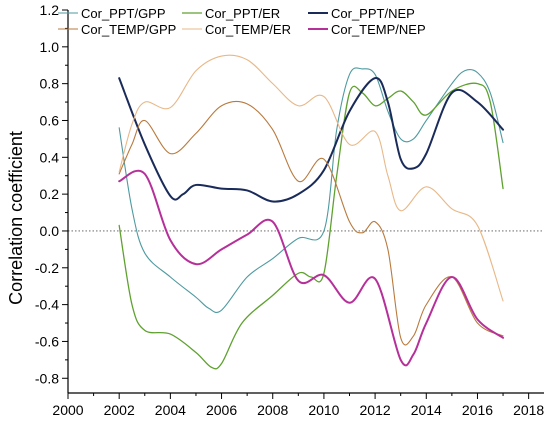 The height and width of the screenshot is (425, 550). What do you see at coordinates (47, 341) in the screenshot?
I see `y-tick-label: -0.6` at bounding box center [47, 341].